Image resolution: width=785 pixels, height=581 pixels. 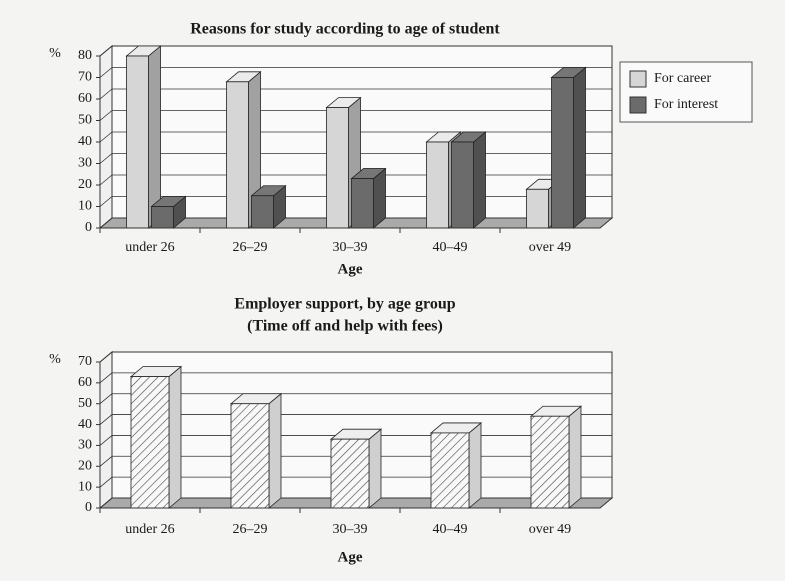 I want to click on side-wall, so click(x=106, y=430).